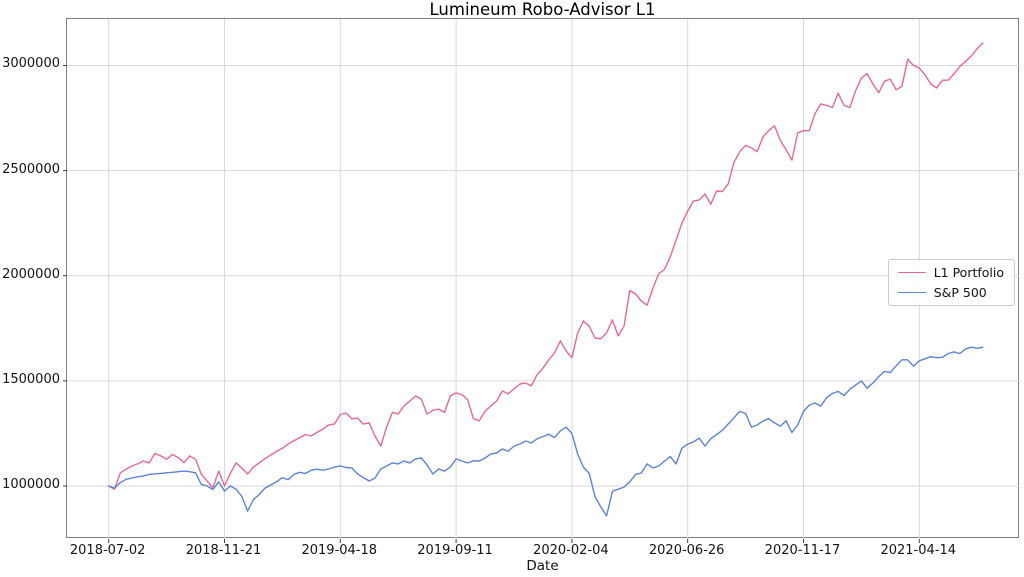 The image size is (1024, 577). Describe the element at coordinates (31, 379) in the screenshot. I see `y-tick-label: 1500000` at that location.